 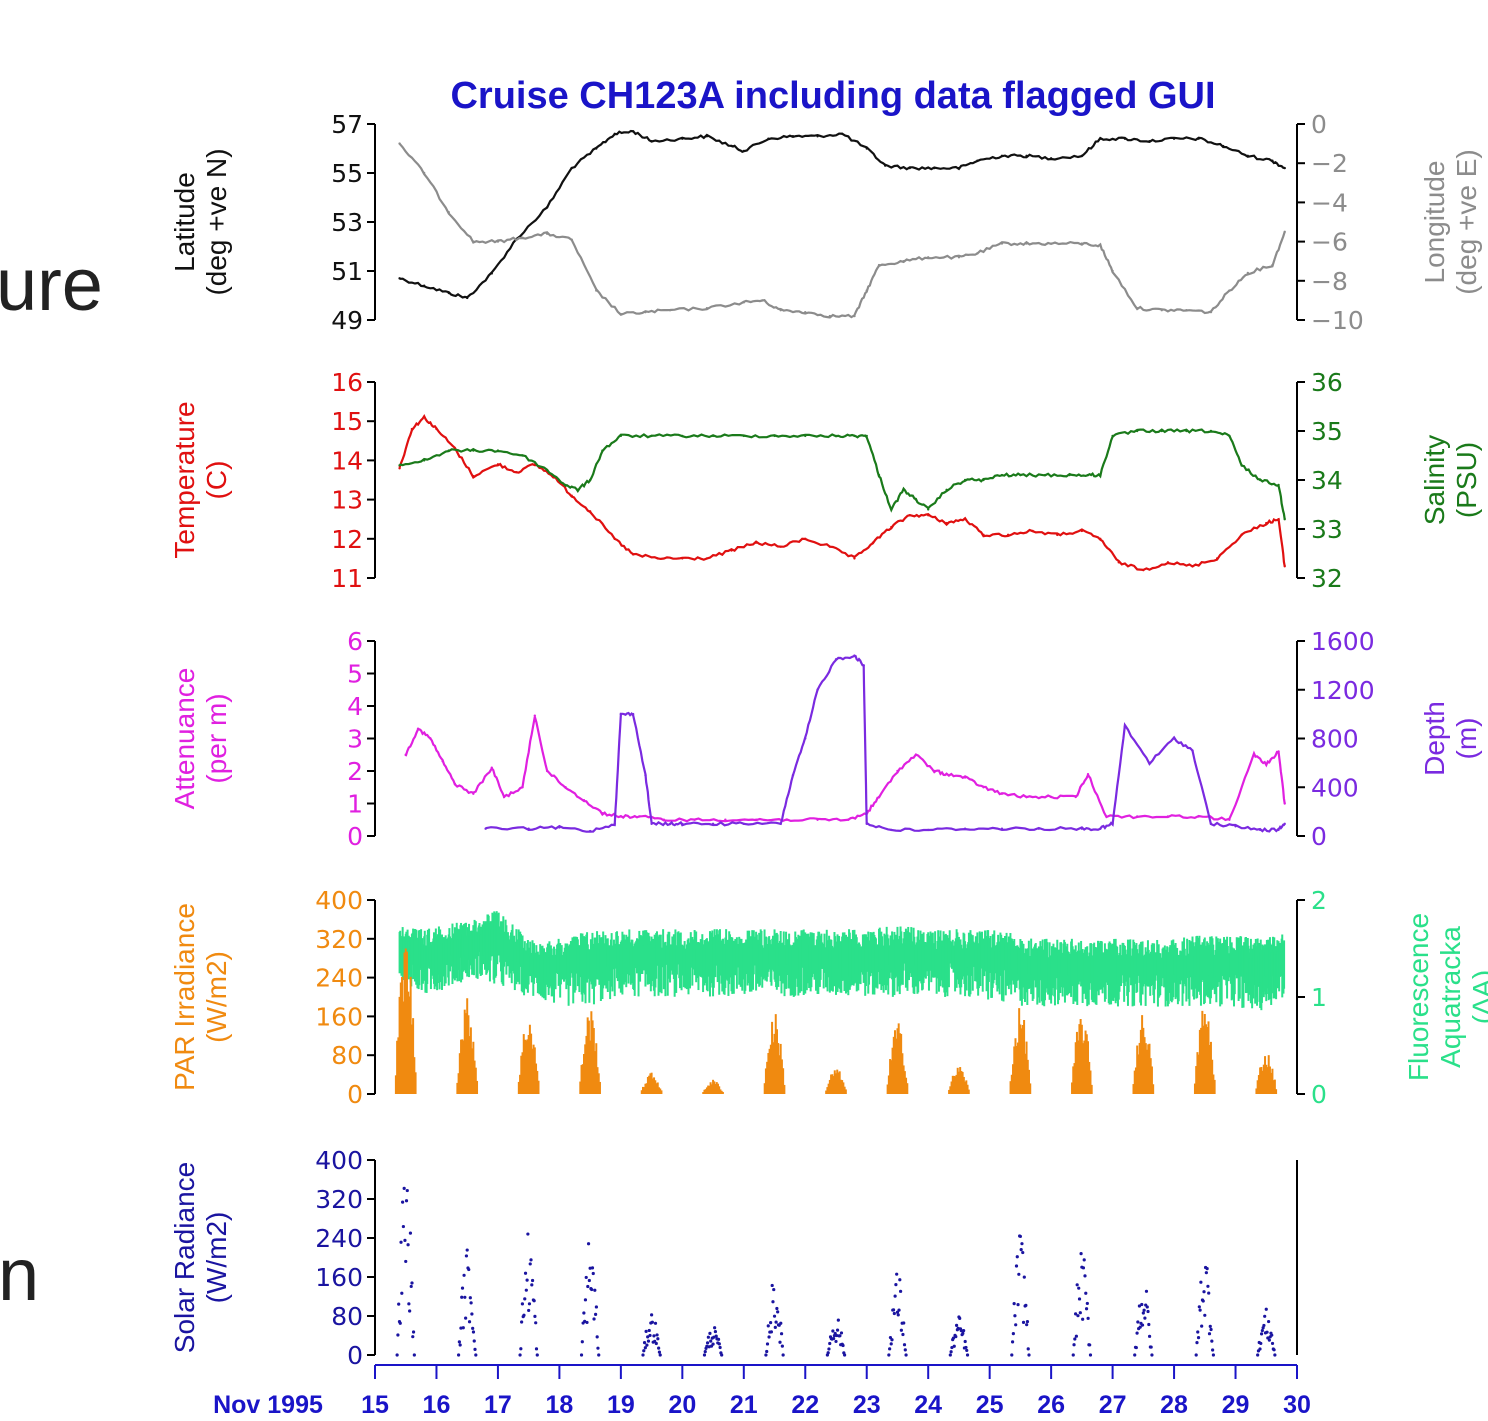 What do you see at coordinates (216, 738) in the screenshot?
I see `left-axis-label-line: (per m)` at bounding box center [216, 738].